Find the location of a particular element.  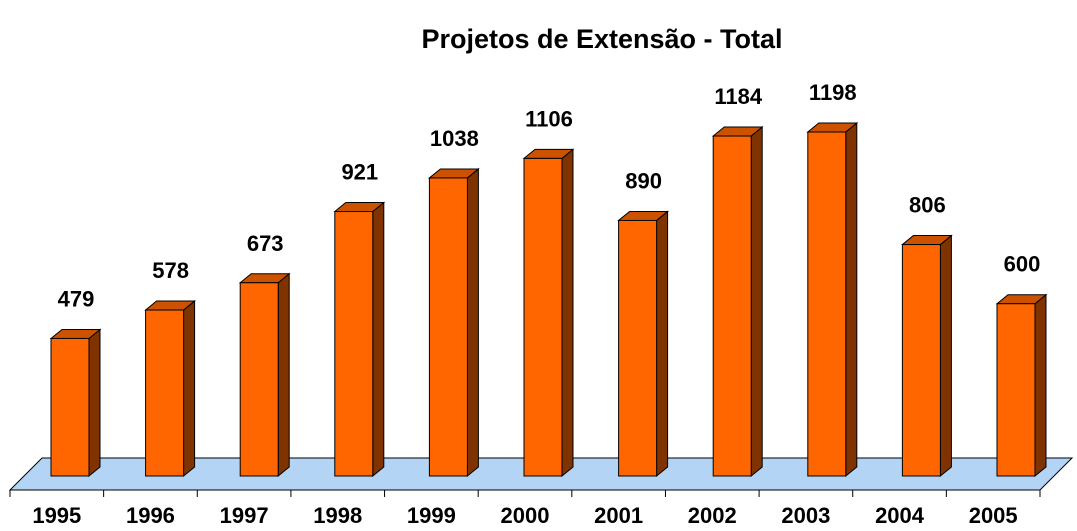

value-label: 1184 is located at coordinates (738, 96).